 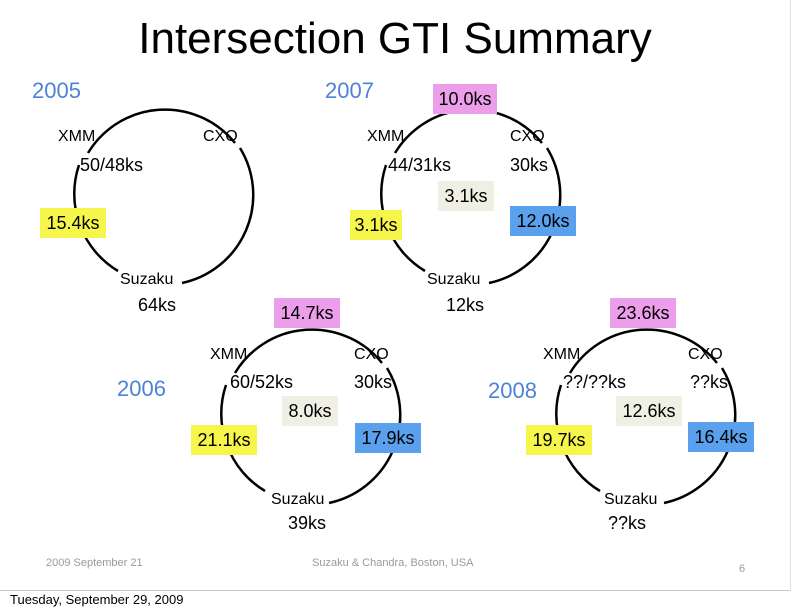 I want to click on cxo-label-2007: CXO, so click(x=527, y=136).